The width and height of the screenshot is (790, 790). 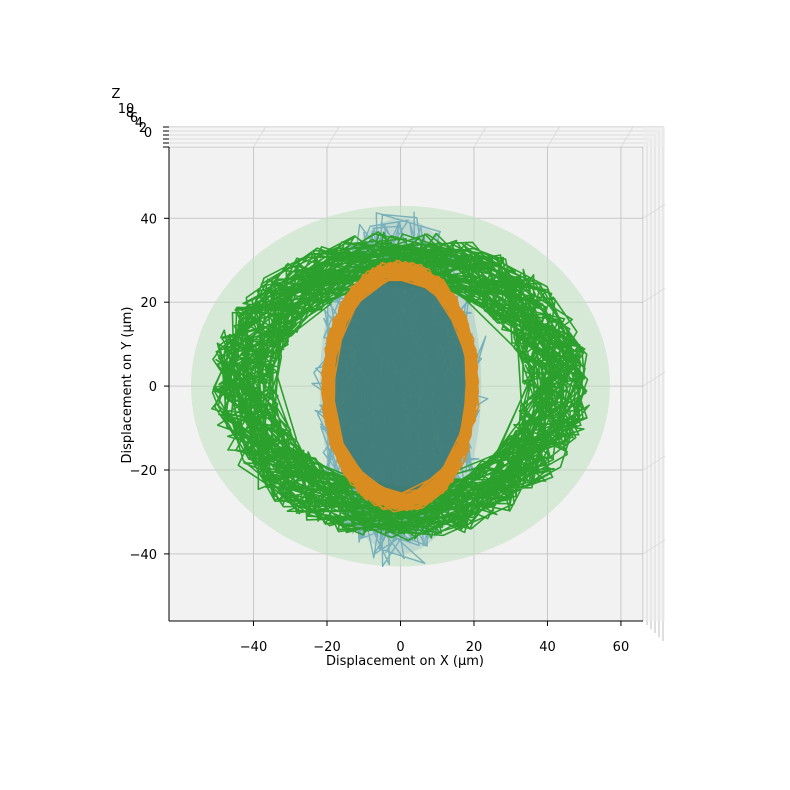 I want to click on z-tick-label: 4, so click(x=139, y=123).